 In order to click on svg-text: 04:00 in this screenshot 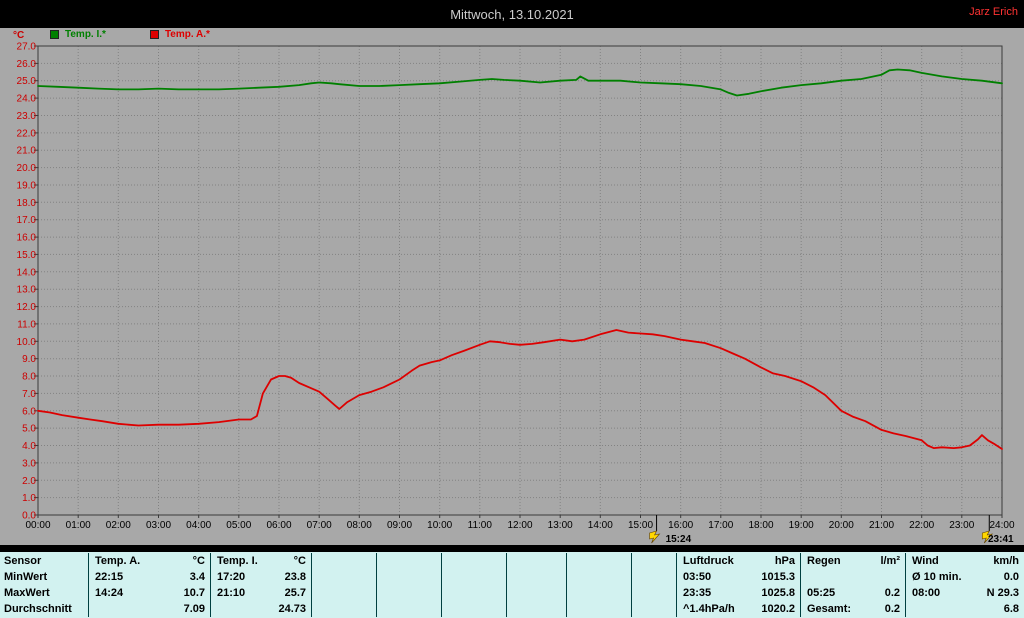, I will do `click(198, 525)`.